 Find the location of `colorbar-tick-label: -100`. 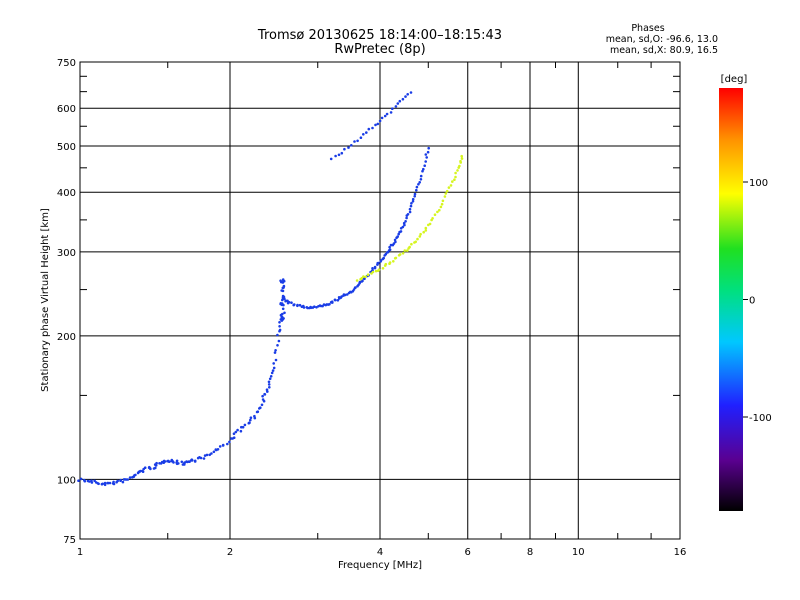

colorbar-tick-label: -100 is located at coordinates (760, 418).